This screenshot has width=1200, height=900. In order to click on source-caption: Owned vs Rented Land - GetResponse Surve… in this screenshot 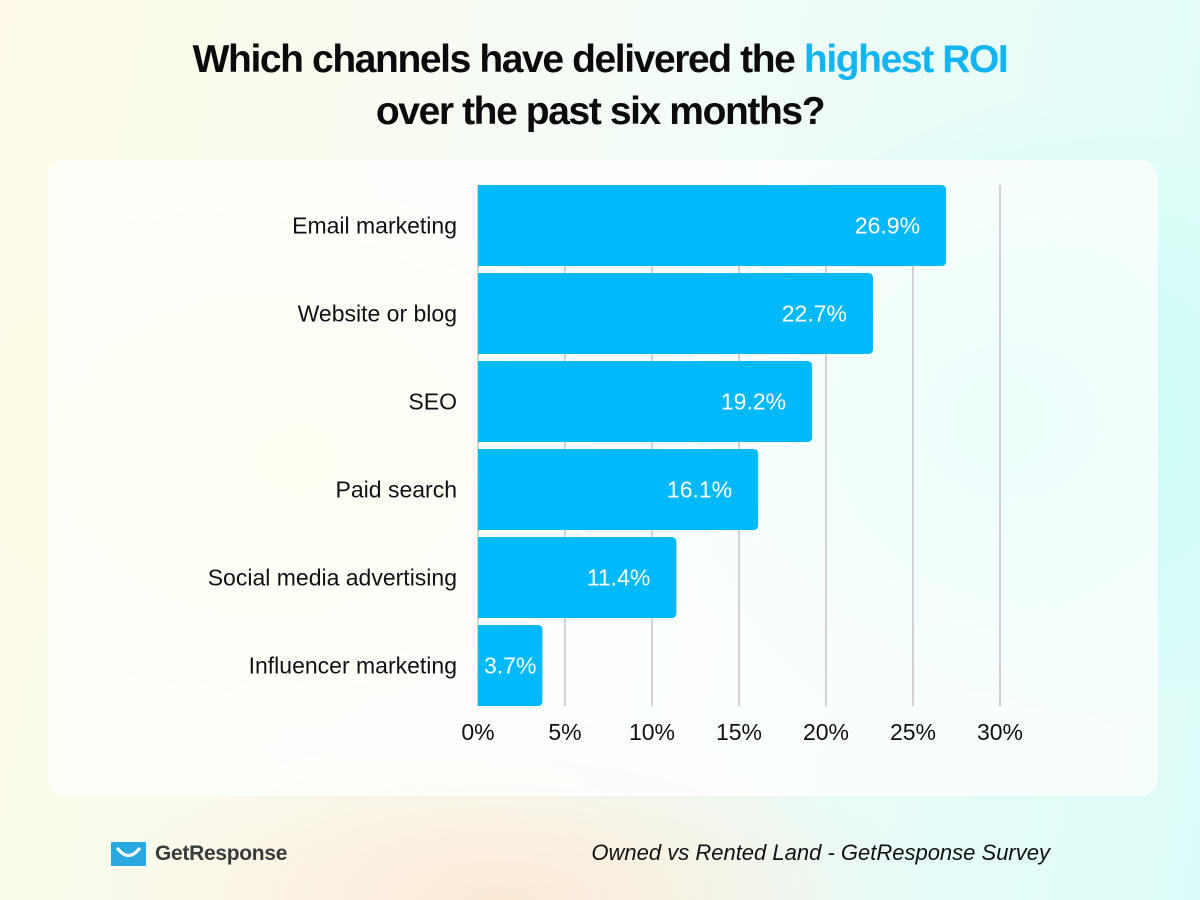, I will do `click(820, 852)`.